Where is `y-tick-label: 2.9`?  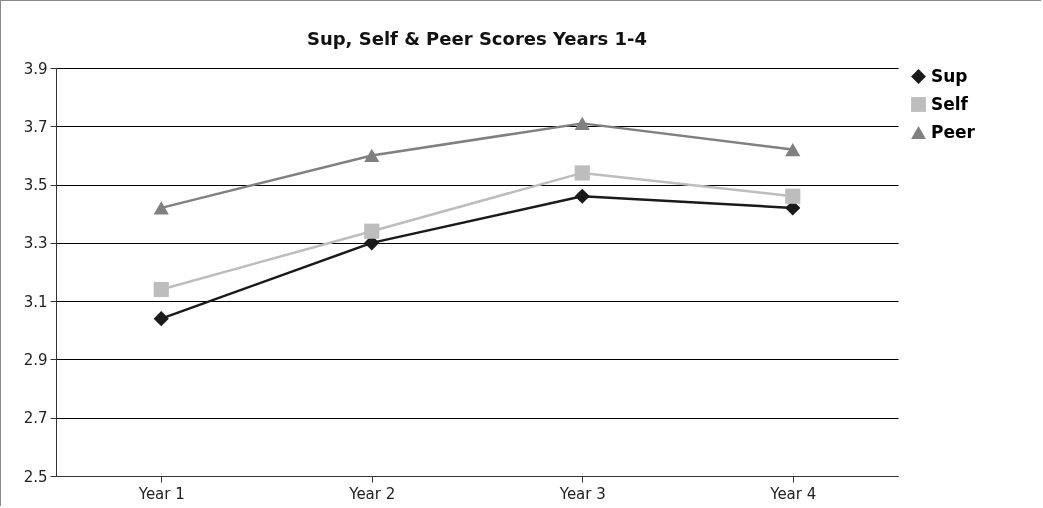
y-tick-label: 2.9 is located at coordinates (35, 359).